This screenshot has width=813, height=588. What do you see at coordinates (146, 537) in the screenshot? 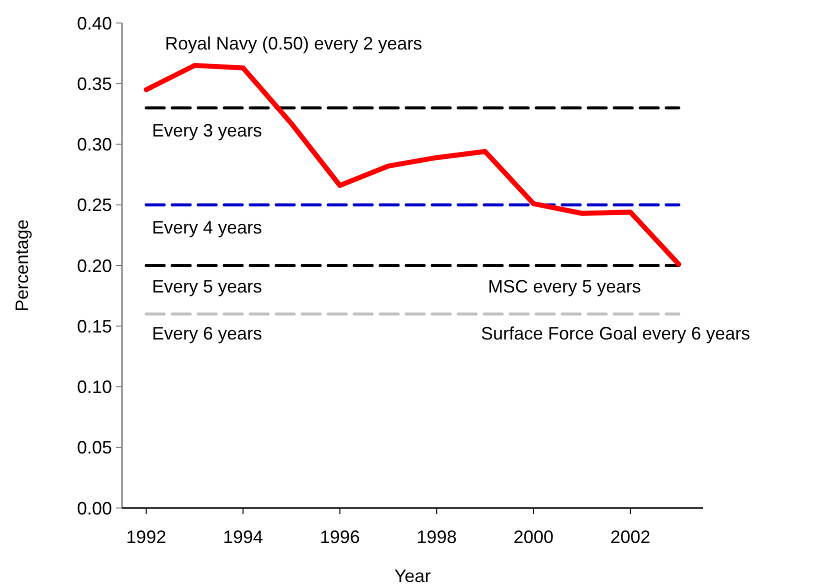
I see `x-tick-label: 1992` at bounding box center [146, 537].